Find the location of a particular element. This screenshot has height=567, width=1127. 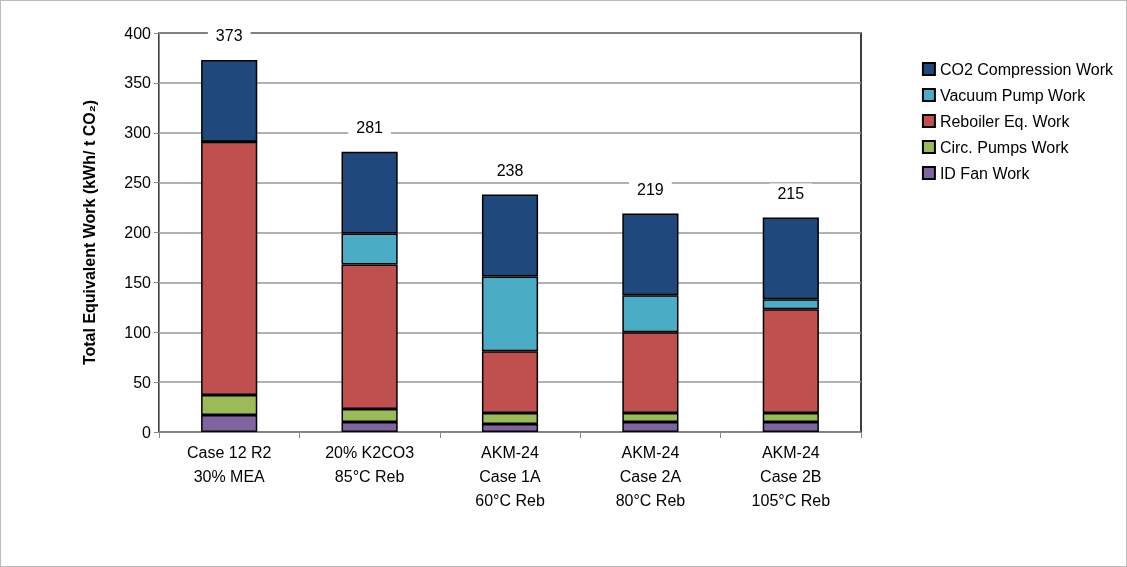

legend-label: Reboiler Eq. Work is located at coordinates (1005, 121).